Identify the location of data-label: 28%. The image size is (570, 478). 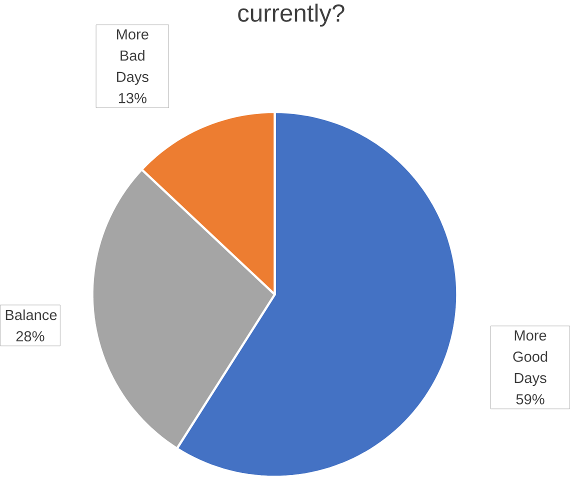
(30, 336).